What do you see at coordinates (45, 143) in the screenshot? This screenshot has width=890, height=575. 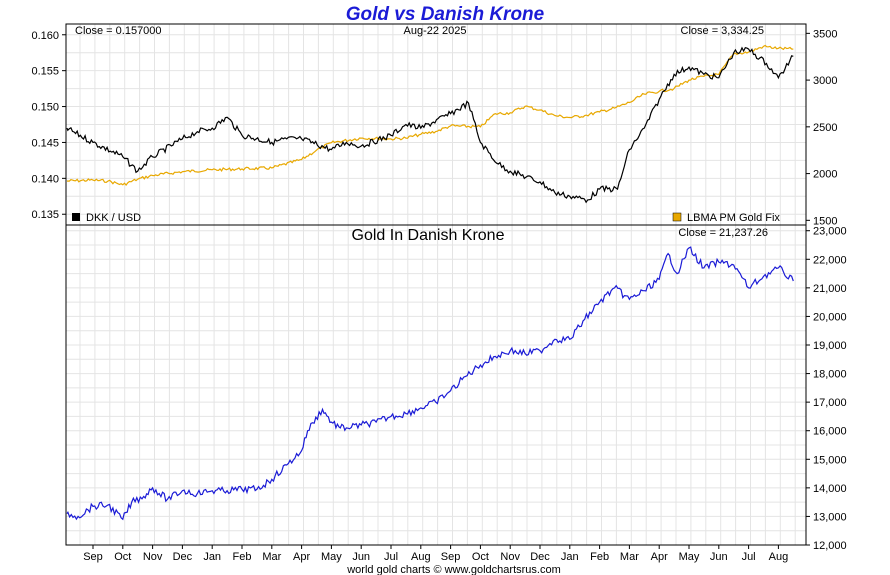 I see `left-tick-label: 0.145` at bounding box center [45, 143].